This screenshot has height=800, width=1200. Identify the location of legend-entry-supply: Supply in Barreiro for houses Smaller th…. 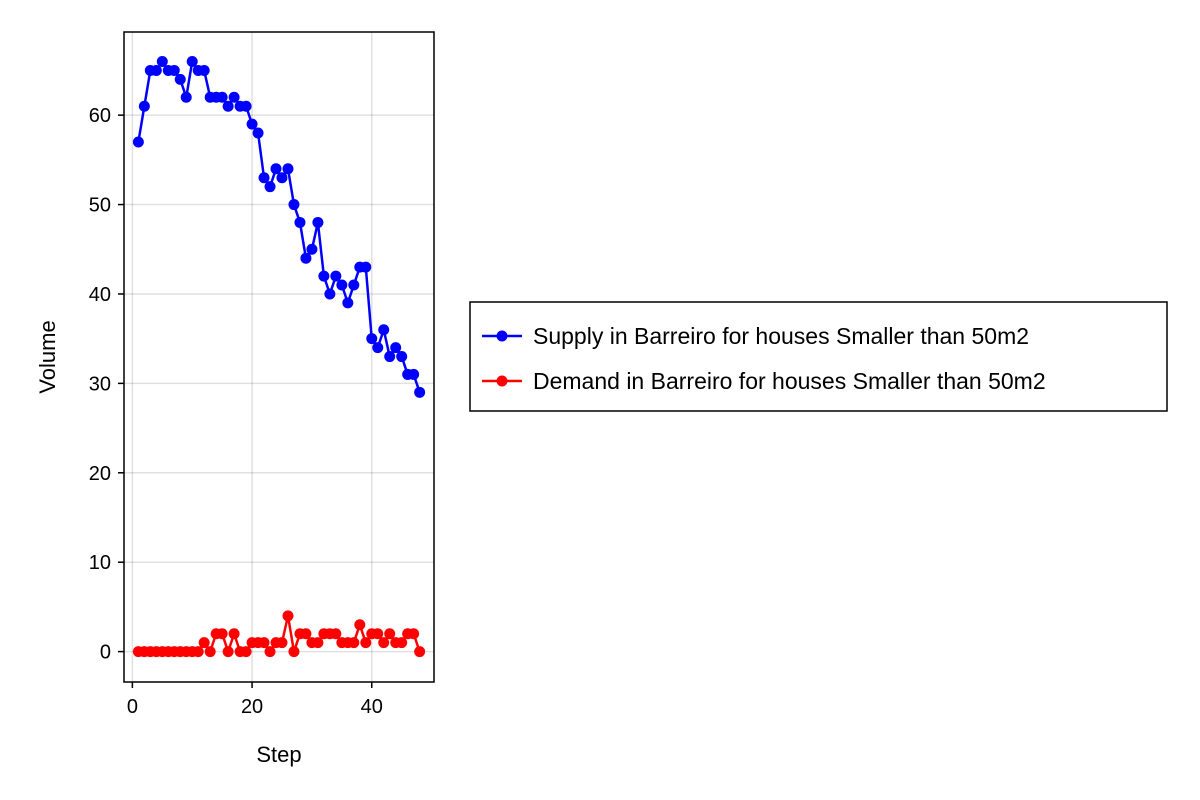
(755, 336).